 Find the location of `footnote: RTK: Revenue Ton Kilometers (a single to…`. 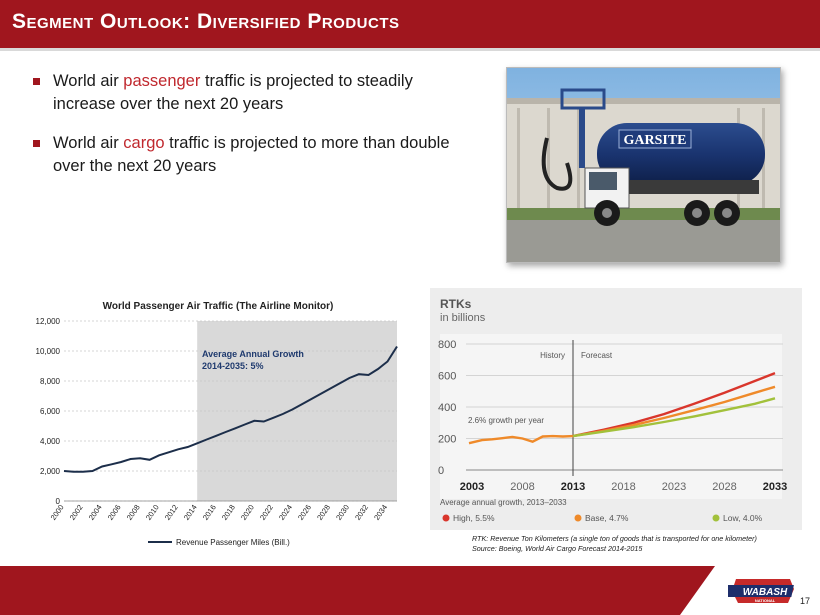

footnote: RTK: Revenue Ton Kilometers (a single to… is located at coordinates (614, 544).